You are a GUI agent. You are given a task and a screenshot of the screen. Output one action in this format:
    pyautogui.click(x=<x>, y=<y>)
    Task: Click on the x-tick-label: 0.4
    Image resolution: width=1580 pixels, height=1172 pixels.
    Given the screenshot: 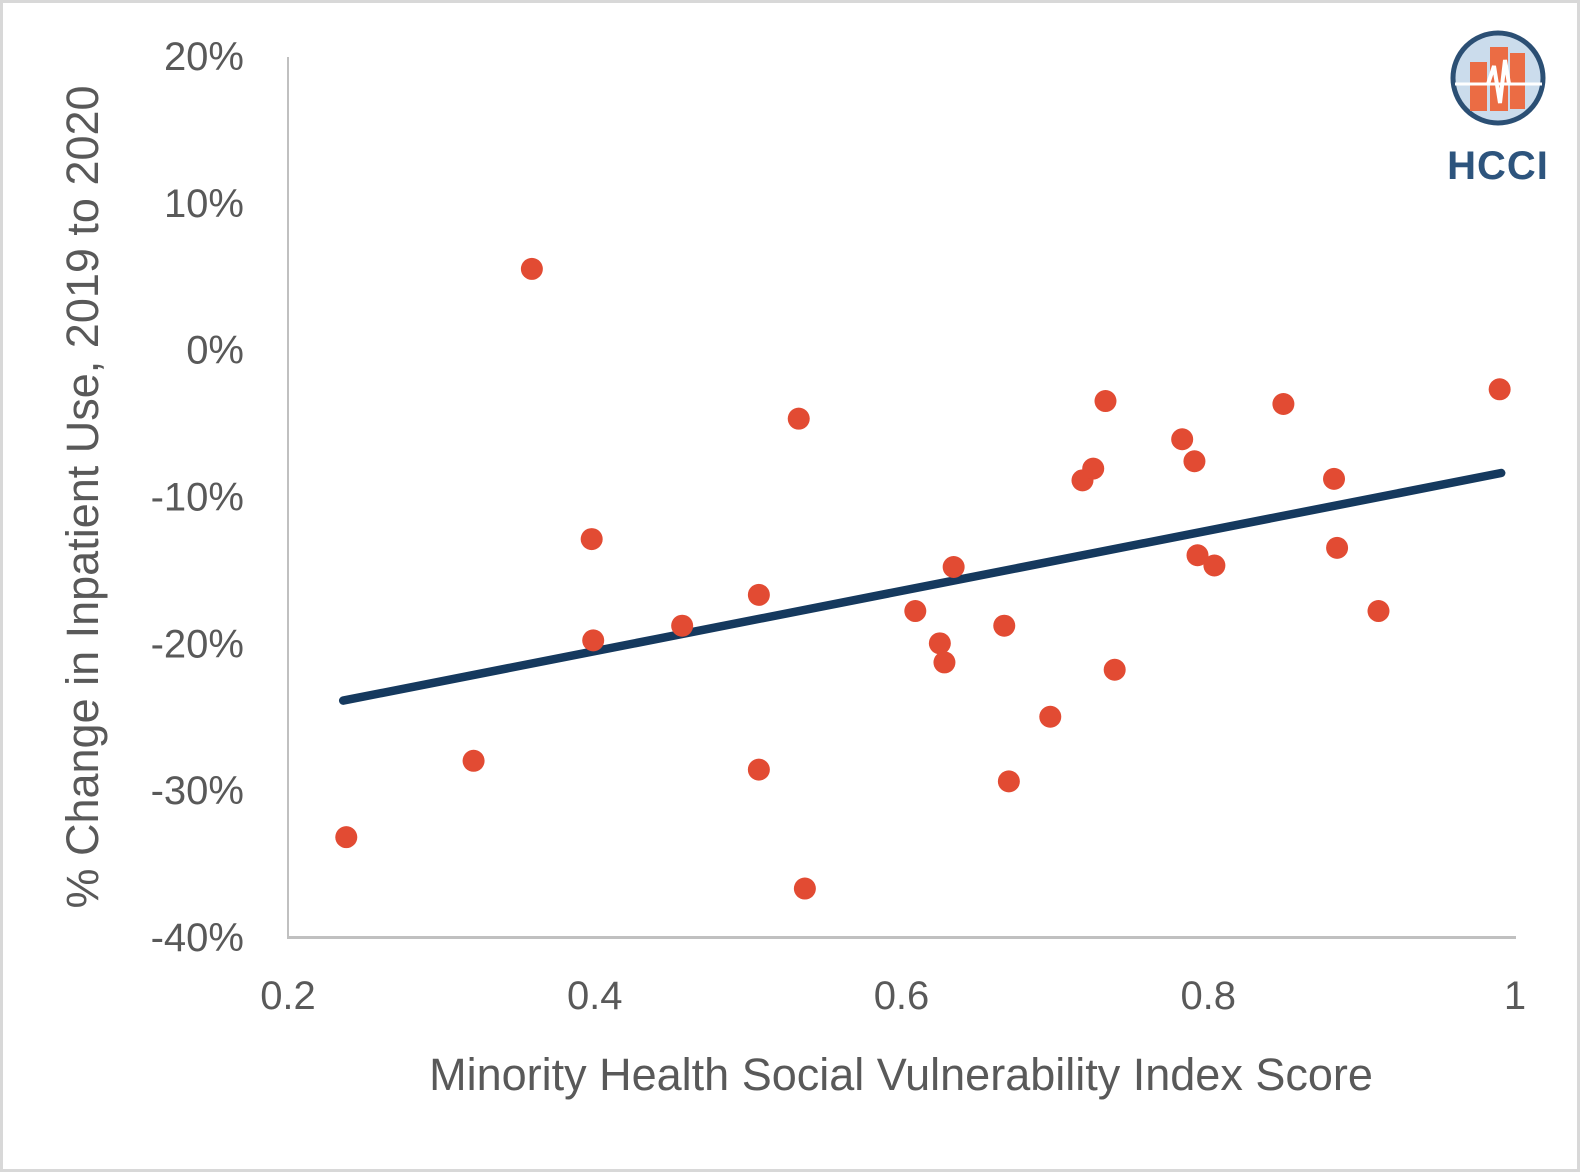 What is the action you would take?
    pyautogui.click(x=595, y=996)
    